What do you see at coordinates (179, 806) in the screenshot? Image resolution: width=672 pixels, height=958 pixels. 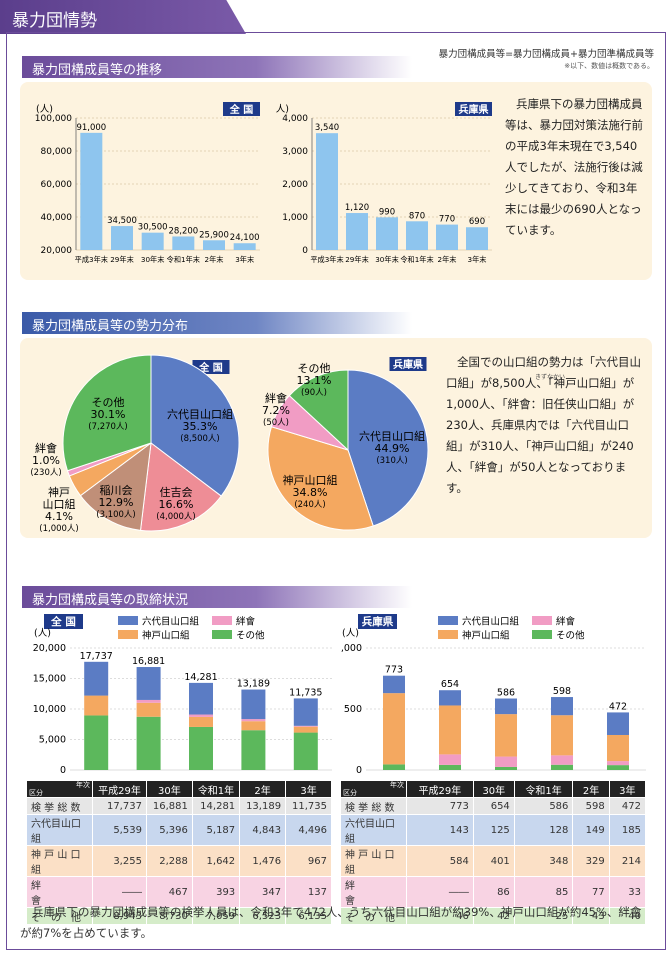 I see `table-row: 検 挙 総 数 17,737 16,881 14,281 13,189 11,735` at bounding box center [179, 806].